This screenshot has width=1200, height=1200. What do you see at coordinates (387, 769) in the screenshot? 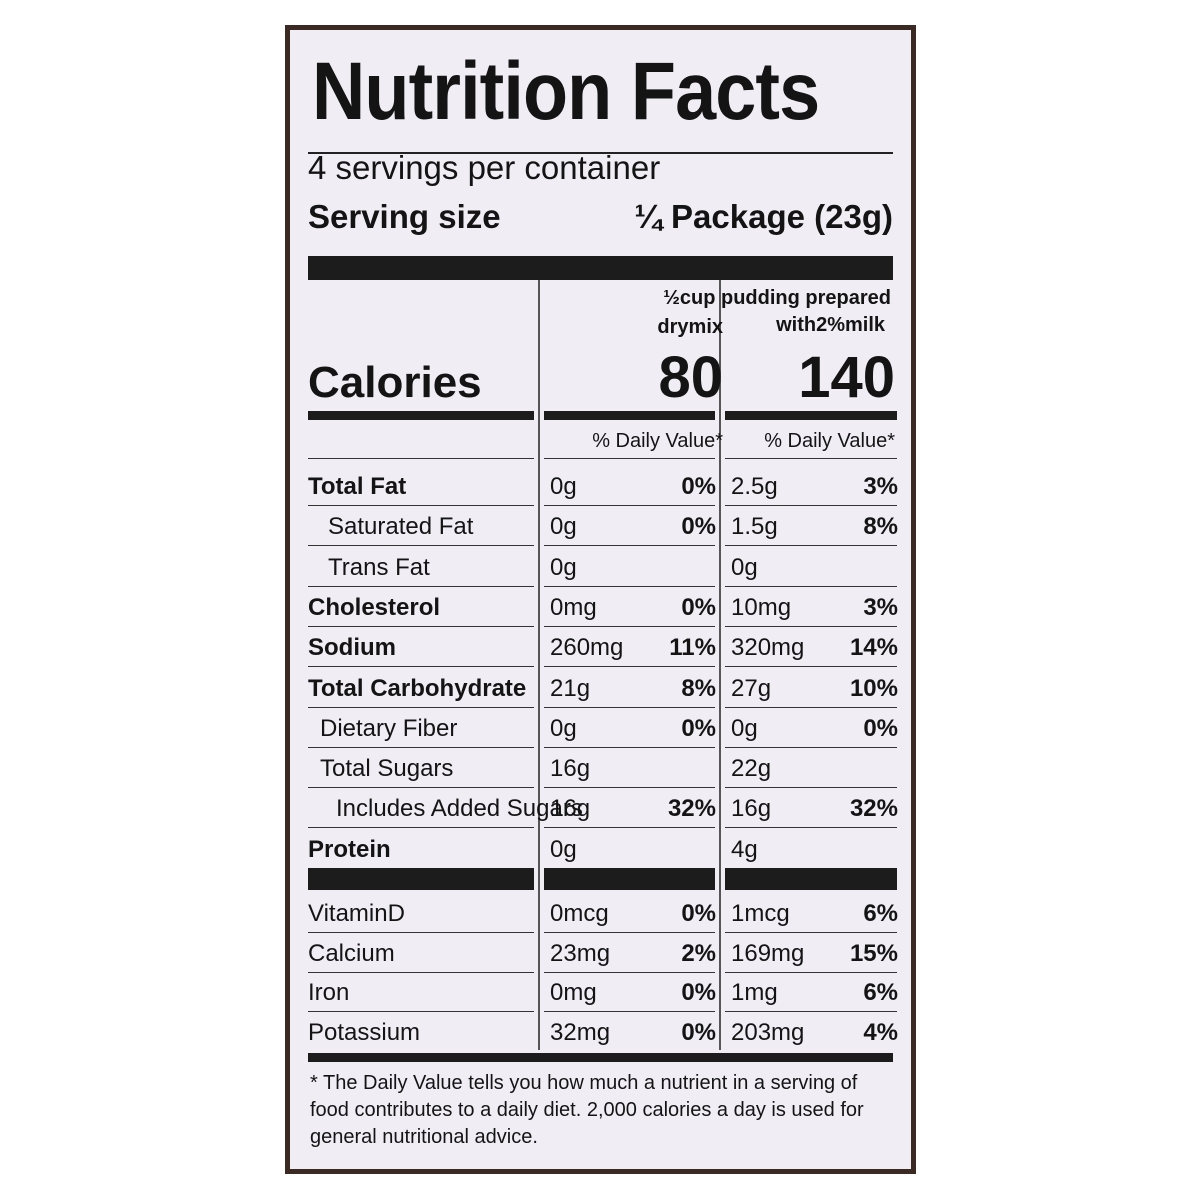
I see `nutrient-name: Total Sugars` at bounding box center [387, 769].